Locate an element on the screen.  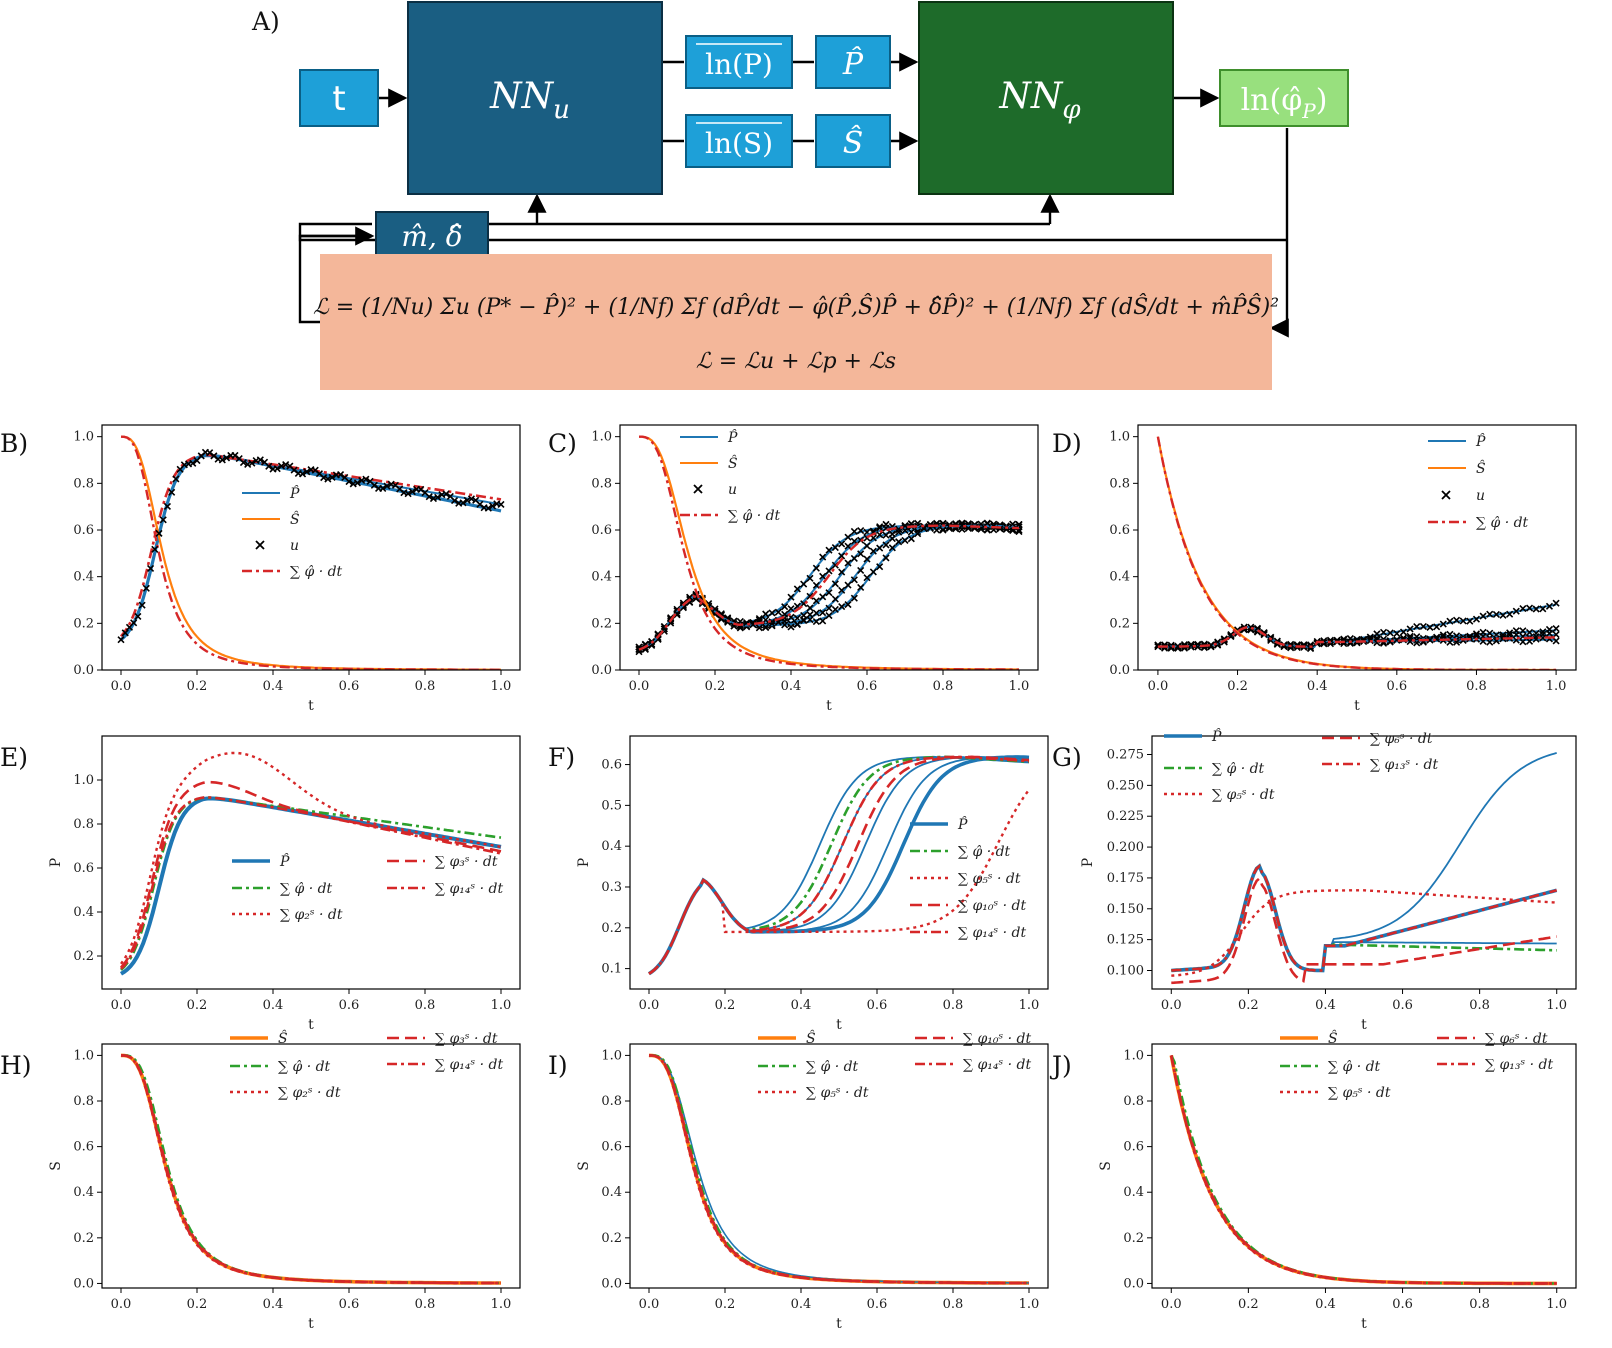
legend-label: Ŝ is located at coordinates (283, 1038).